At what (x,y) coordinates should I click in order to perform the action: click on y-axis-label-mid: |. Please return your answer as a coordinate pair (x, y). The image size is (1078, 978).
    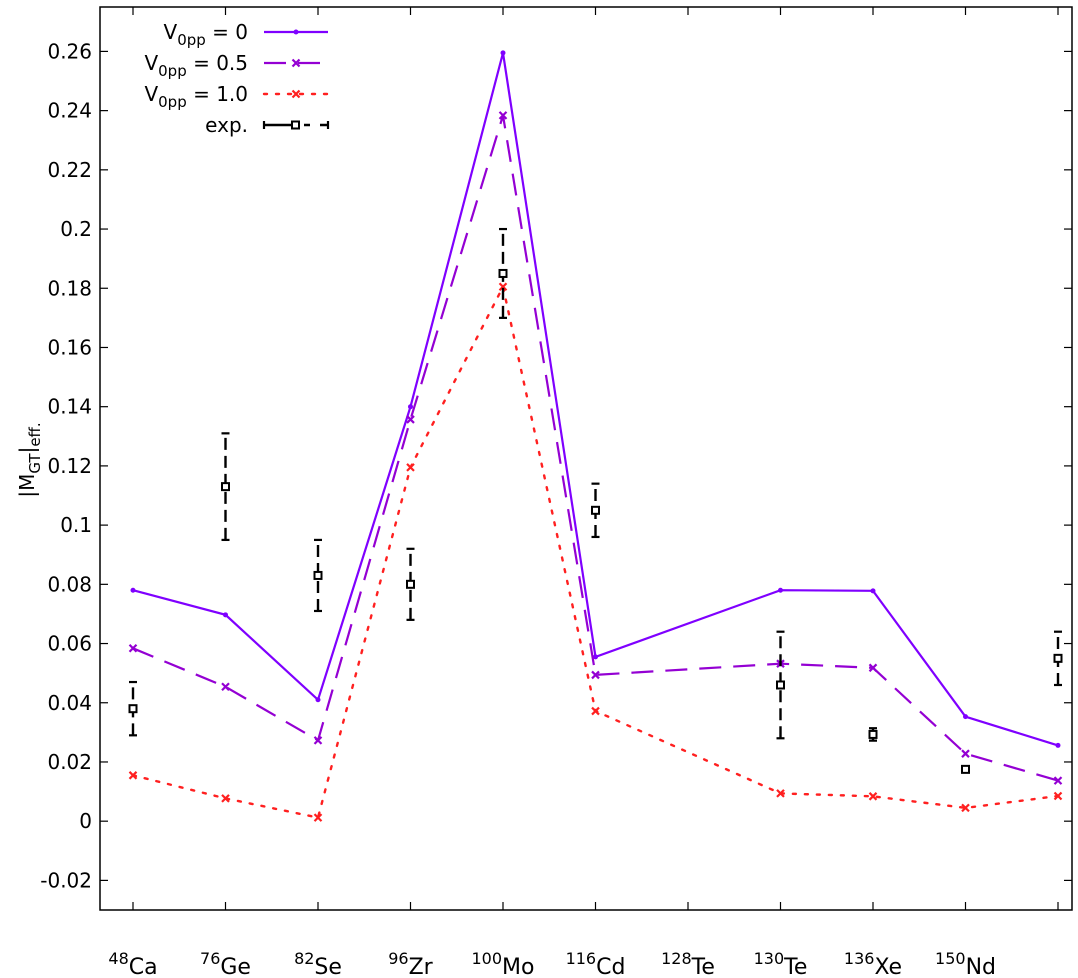
    Looking at the image, I should click on (27, 450).